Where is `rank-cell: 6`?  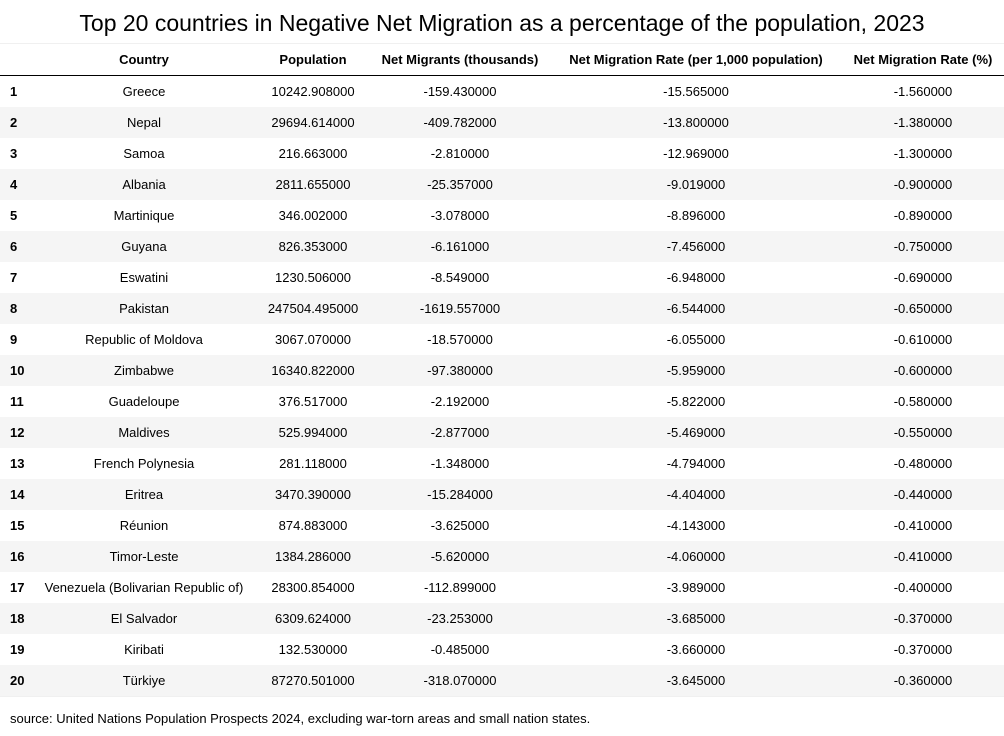
rank-cell: 6 is located at coordinates (14, 246).